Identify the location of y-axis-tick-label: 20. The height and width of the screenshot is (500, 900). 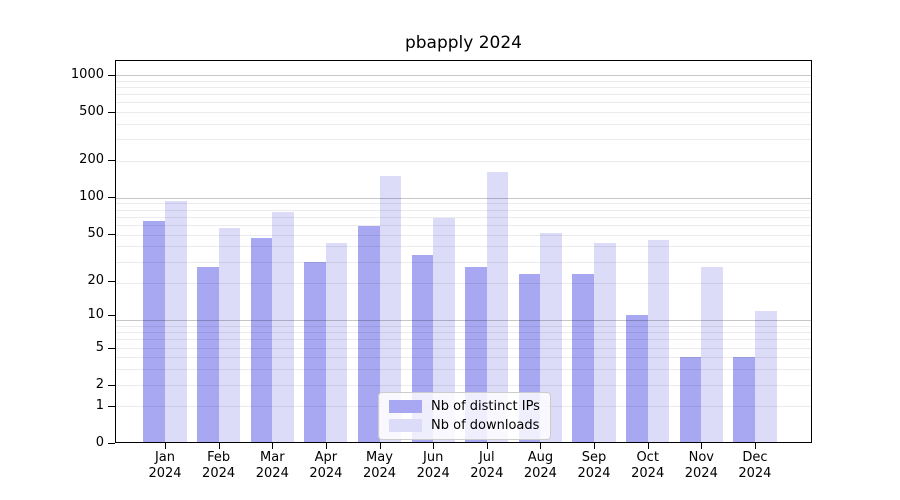
(95, 280).